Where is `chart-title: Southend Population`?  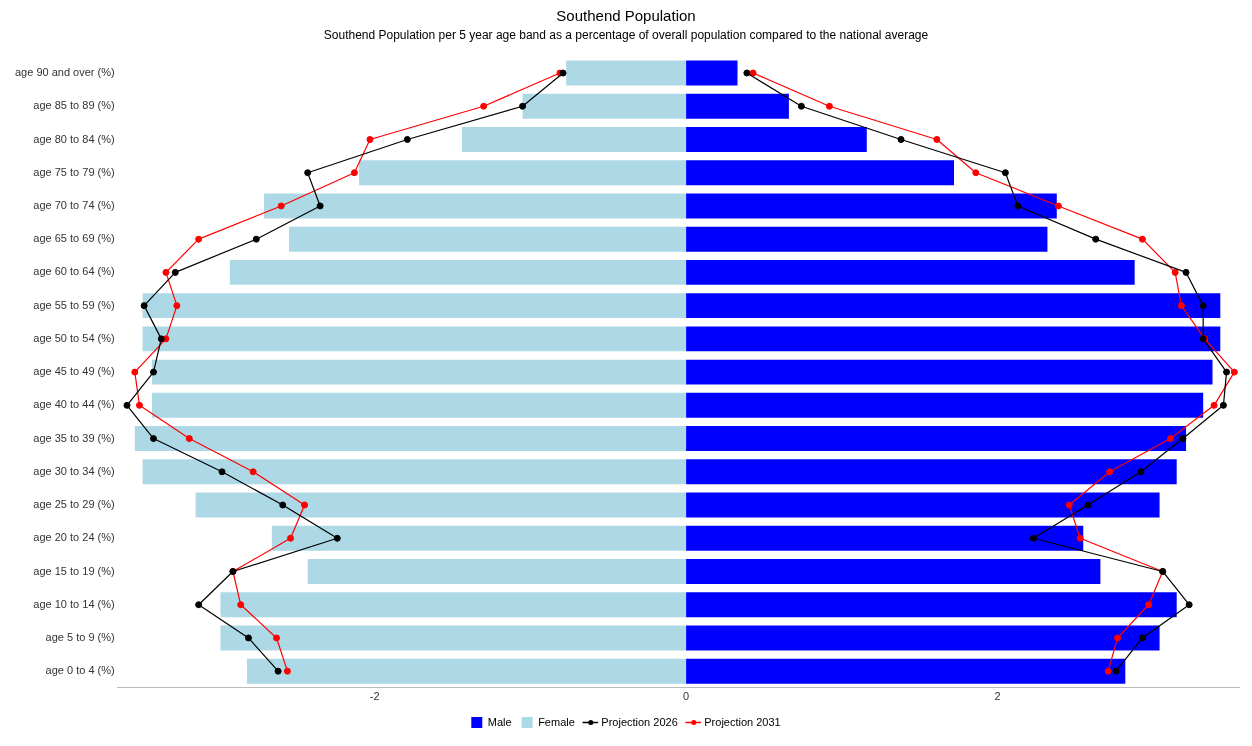 chart-title: Southend Population is located at coordinates (626, 16).